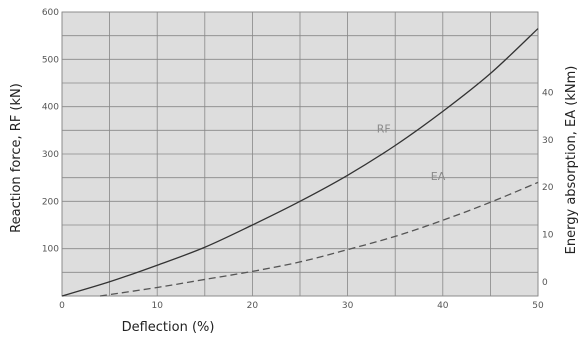  Describe the element at coordinates (348, 306) in the screenshot. I see `x-tick-label: 30` at that location.